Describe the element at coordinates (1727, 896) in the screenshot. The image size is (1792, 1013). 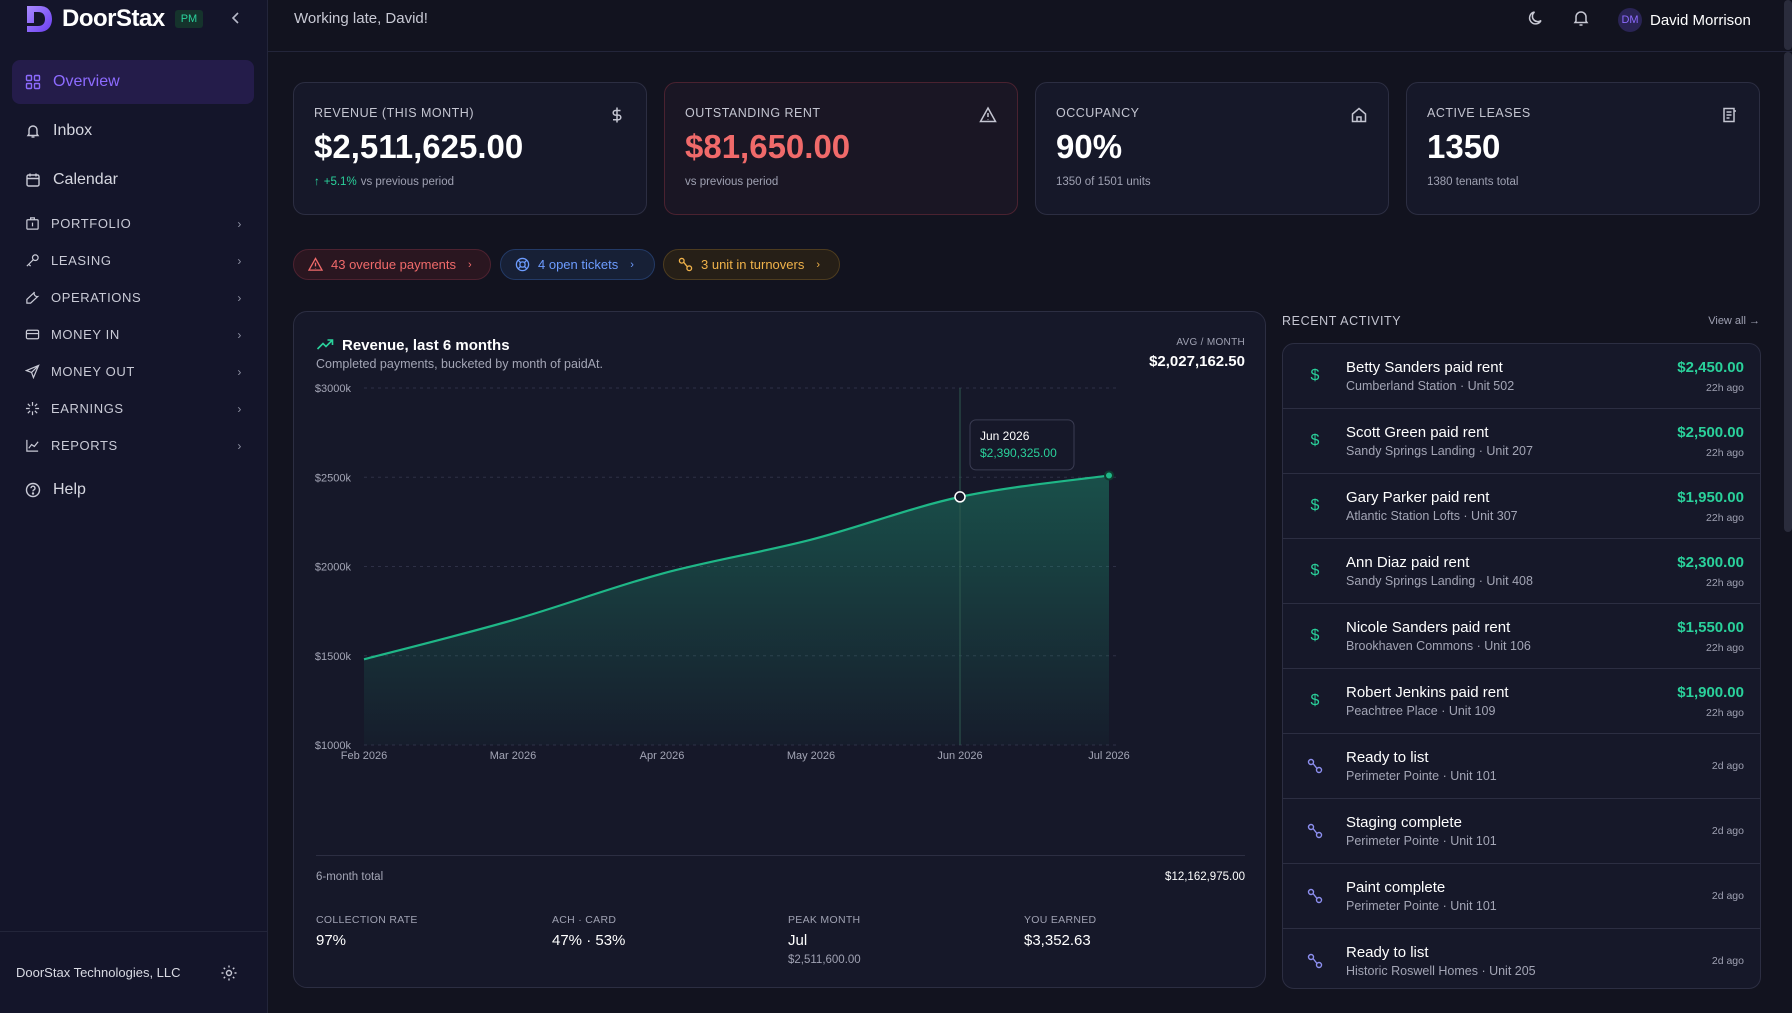
I see `activity-time: 2d ago` at that location.